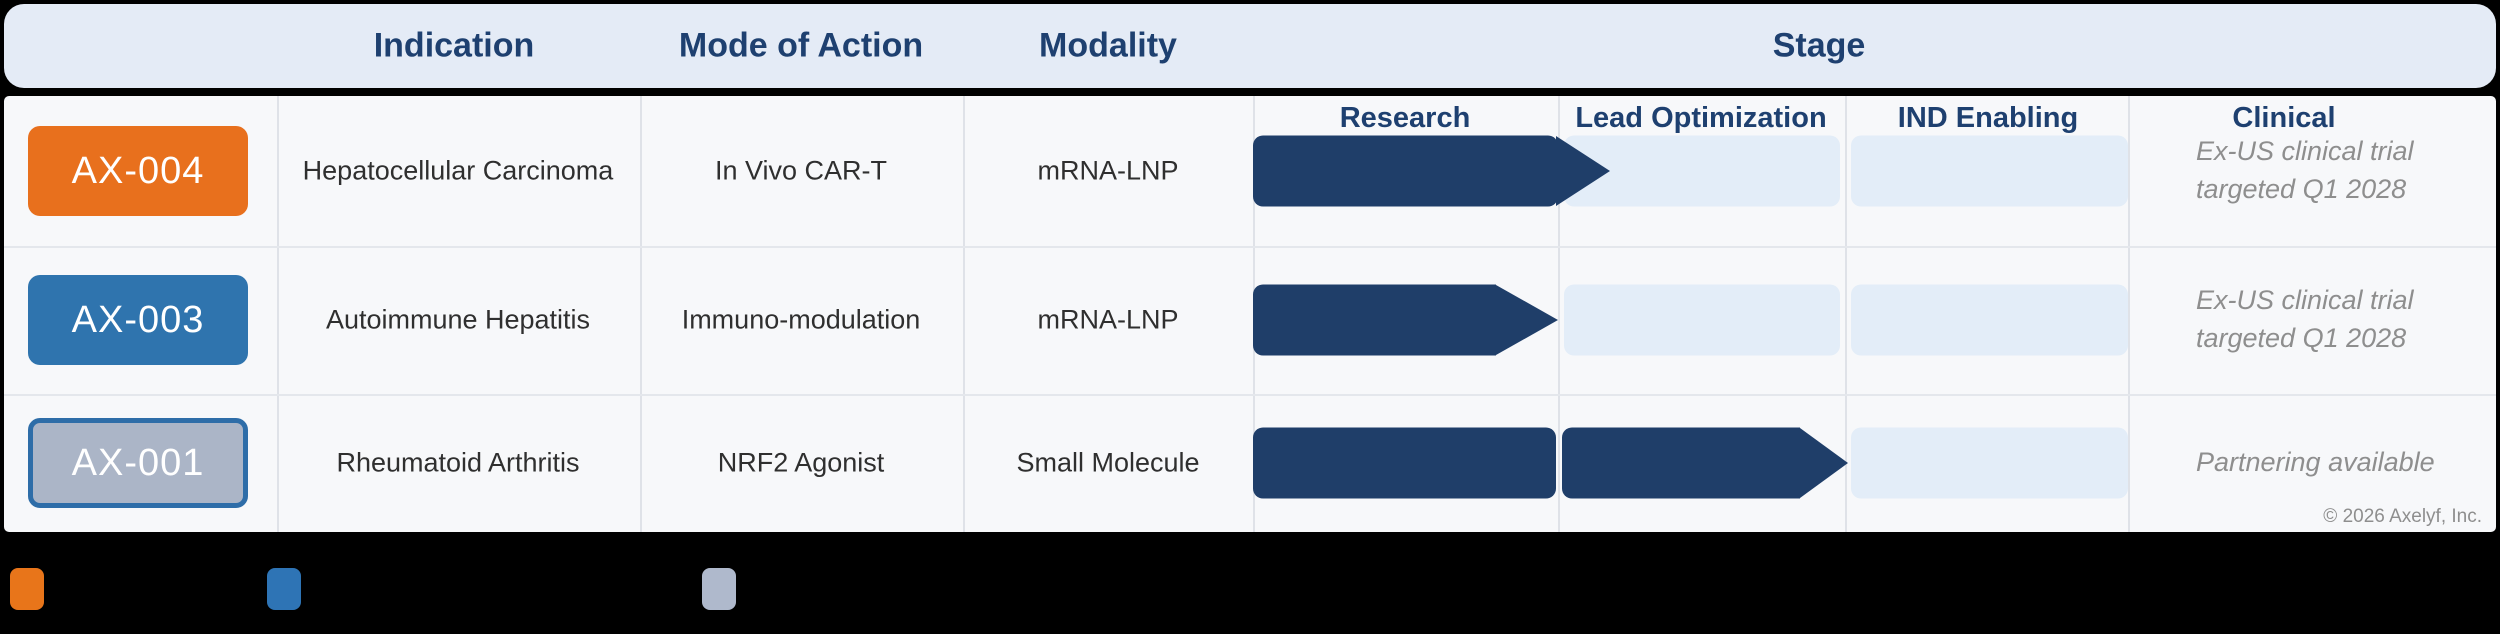  What do you see at coordinates (801, 319) in the screenshot?
I see `mode-of-action-cell: Immuno-modulation` at bounding box center [801, 319].